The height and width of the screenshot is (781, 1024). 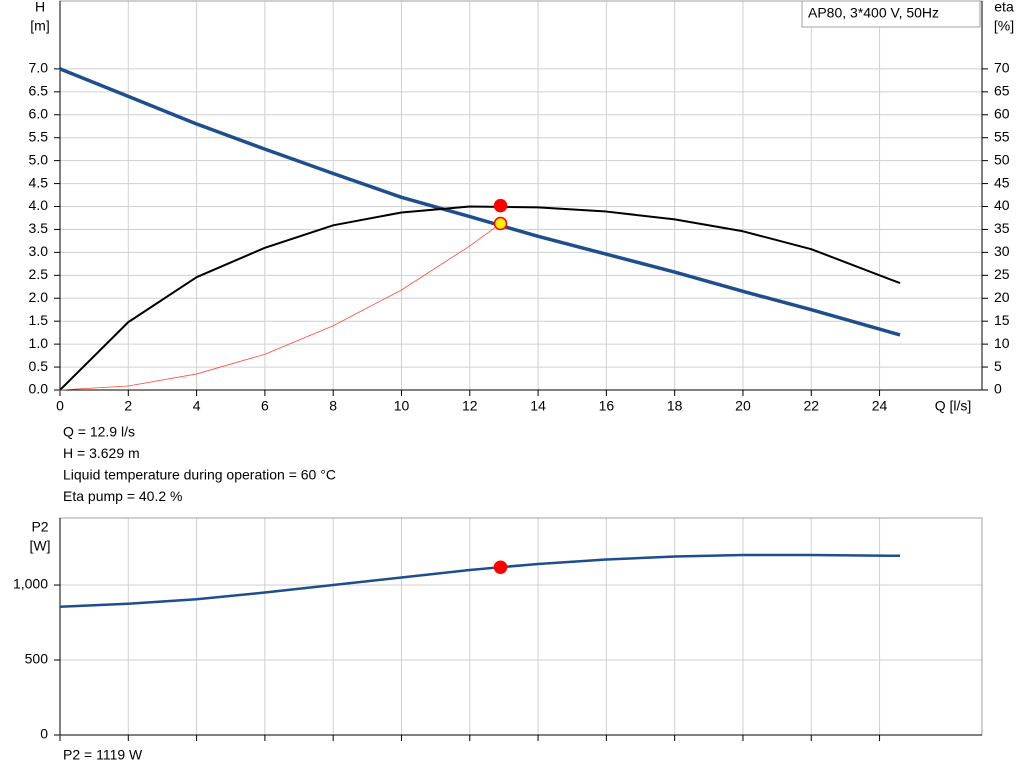 I want to click on y-axis-label: [W], so click(x=40, y=546).